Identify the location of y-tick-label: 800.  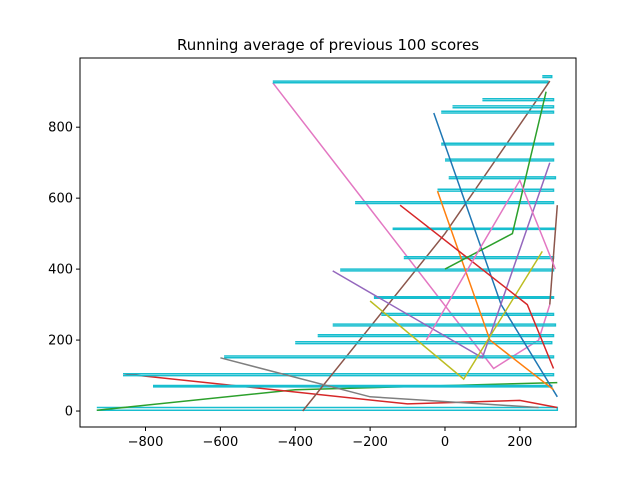
(60, 128).